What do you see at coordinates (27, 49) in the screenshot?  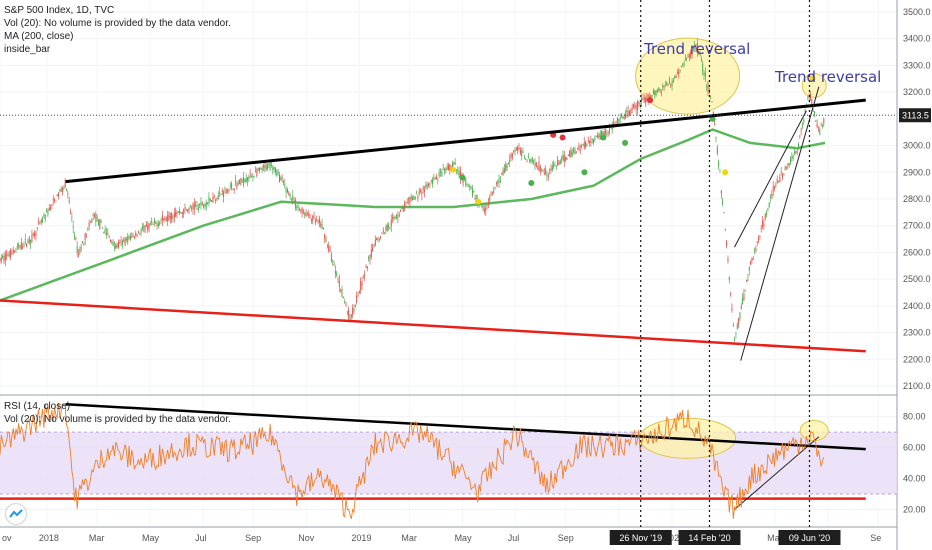 I see `inside-bar-indicator-label: inside_bar` at bounding box center [27, 49].